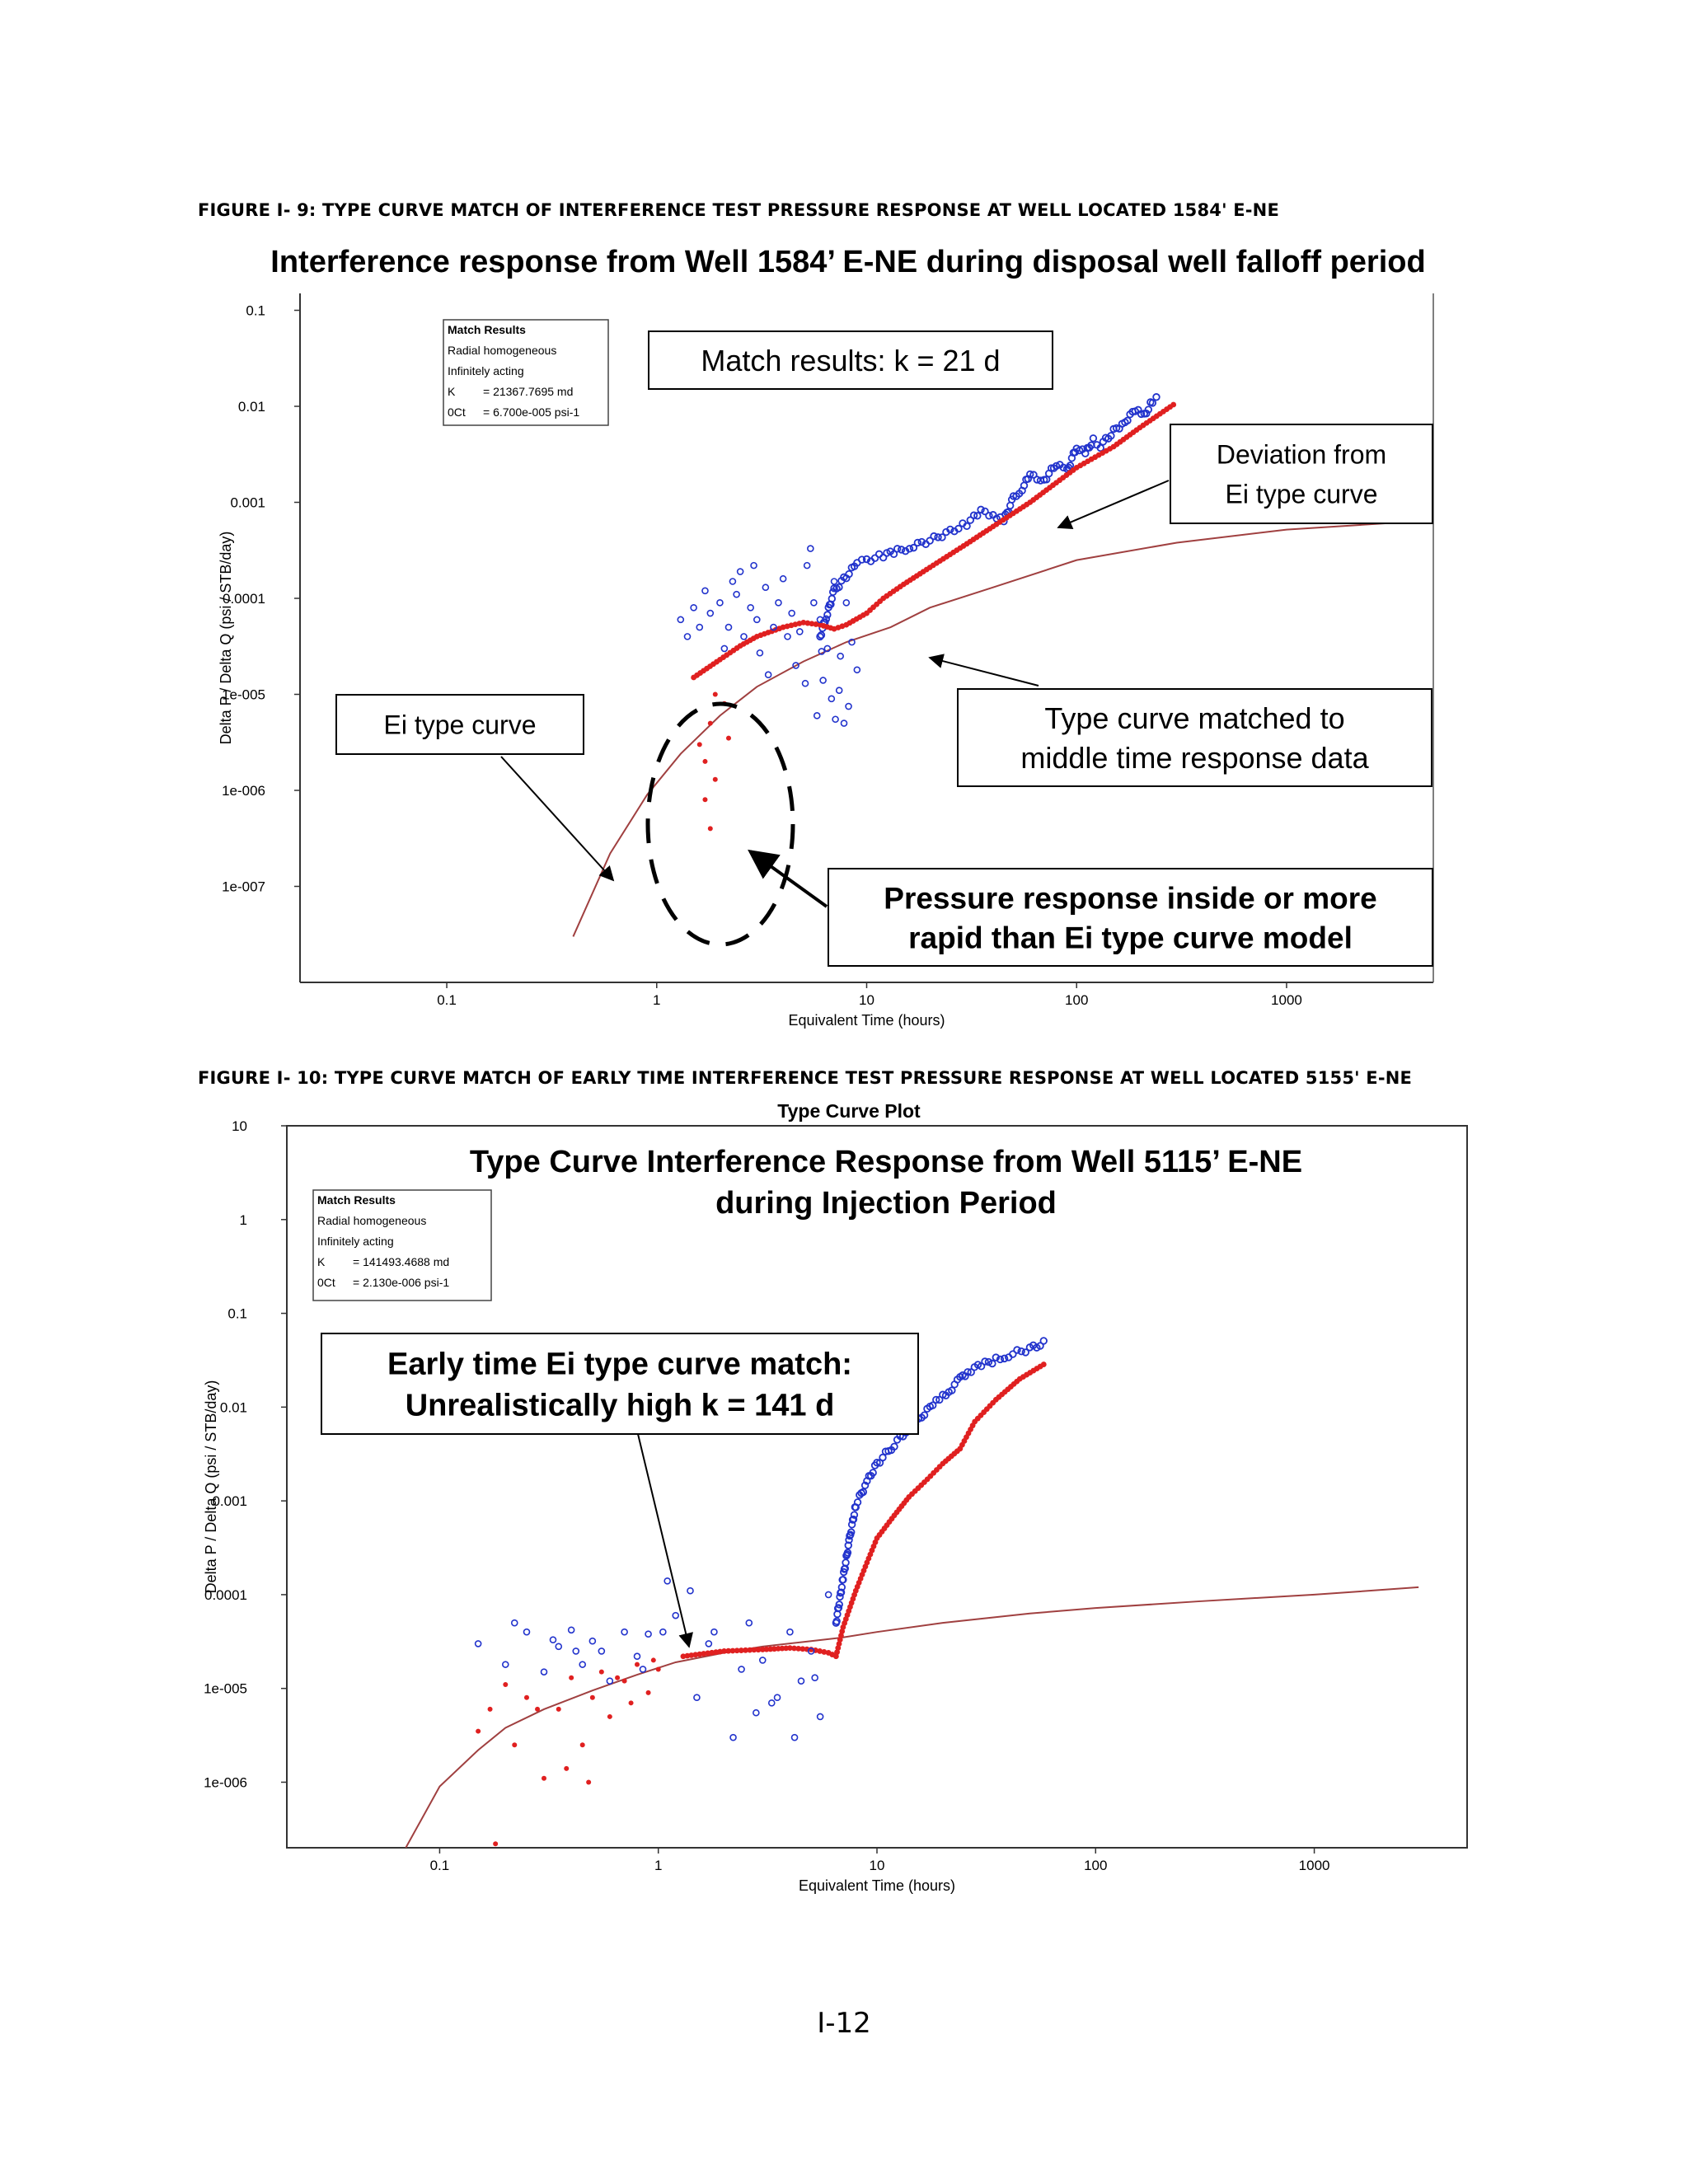 This screenshot has width=1688, height=2184. I want to click on chart-inner-title: during Injection Period, so click(886, 1203).